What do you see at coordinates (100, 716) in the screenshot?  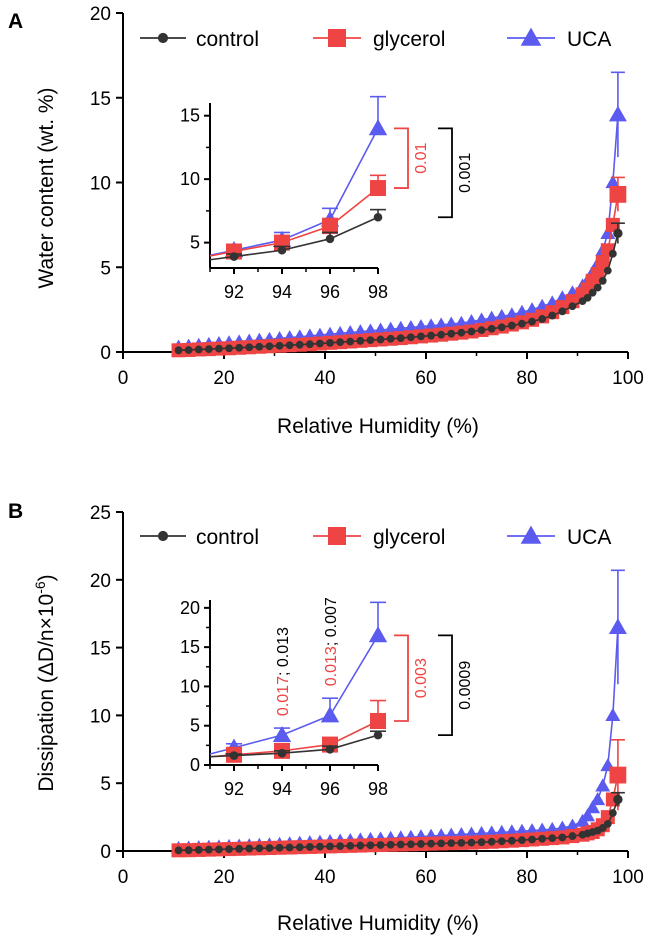 I see `y-tick-label-b: 10` at bounding box center [100, 716].